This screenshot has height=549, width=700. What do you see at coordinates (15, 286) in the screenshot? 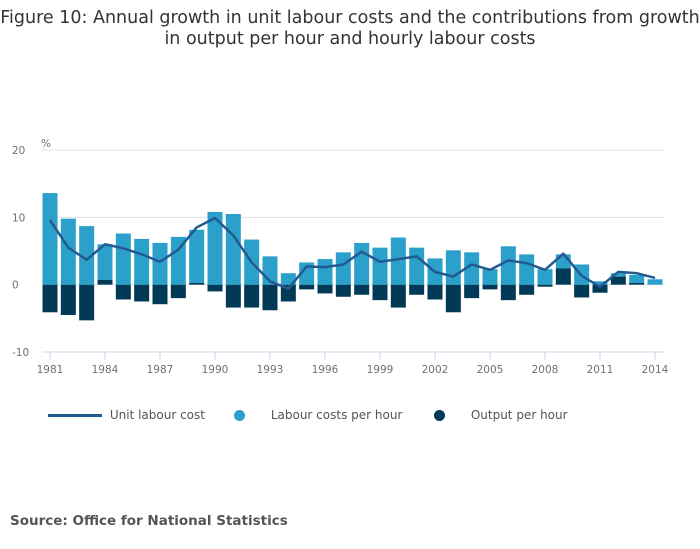
I see `y-tick-label: 0` at bounding box center [15, 286].